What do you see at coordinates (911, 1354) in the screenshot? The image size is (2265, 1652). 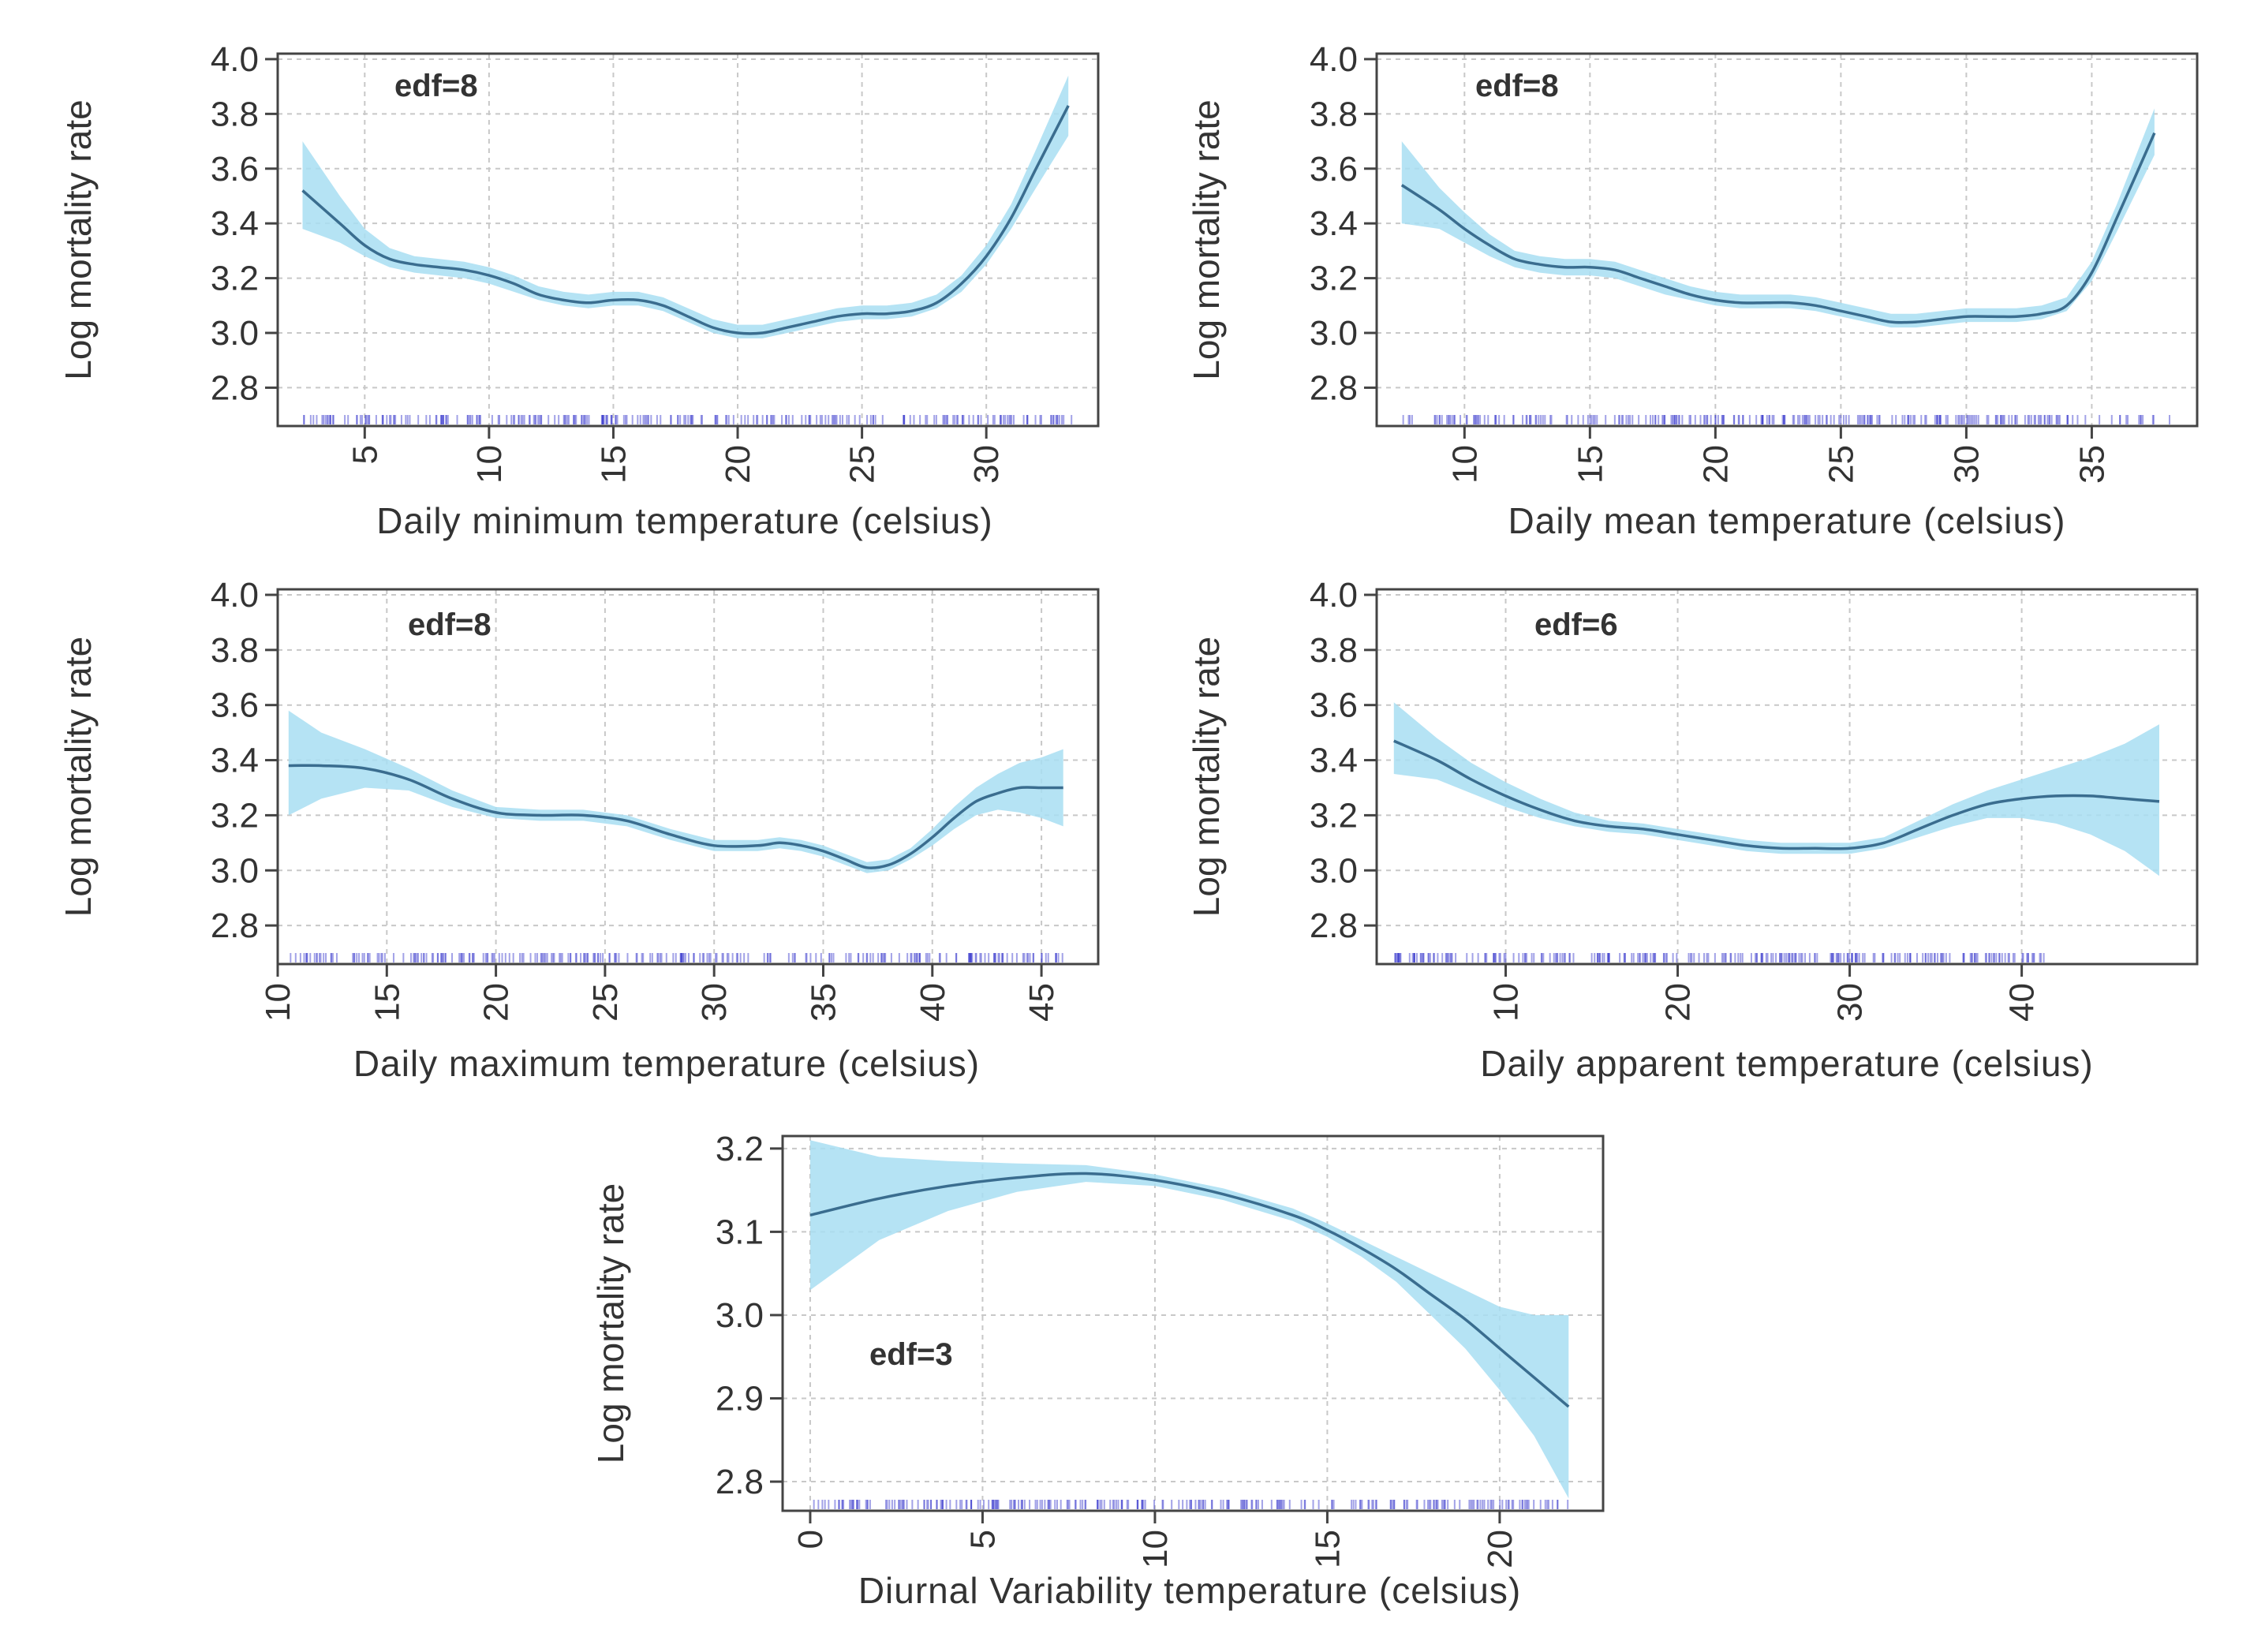 I see `edf-annotation: edf=3` at bounding box center [911, 1354].